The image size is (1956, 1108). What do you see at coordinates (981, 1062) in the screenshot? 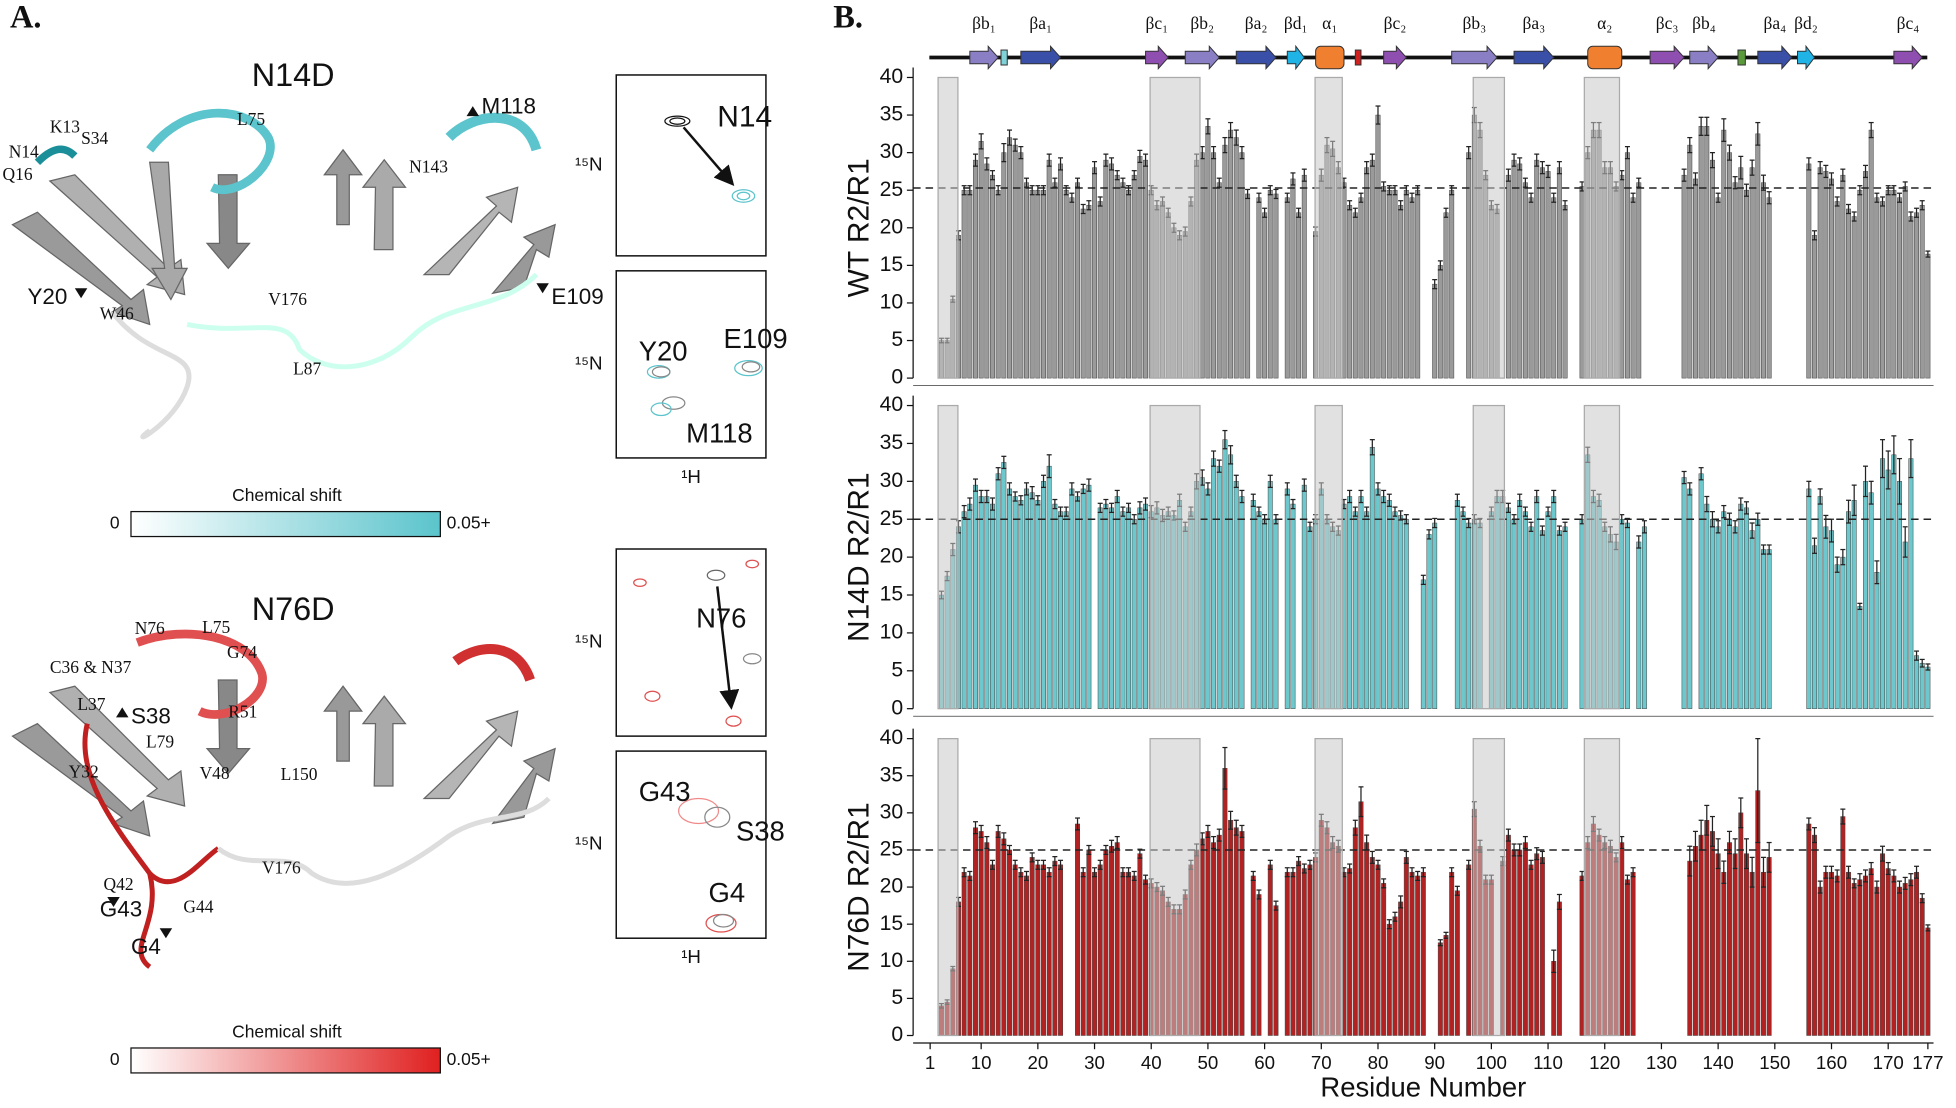
I see `x-tick-label: 10` at bounding box center [981, 1062].